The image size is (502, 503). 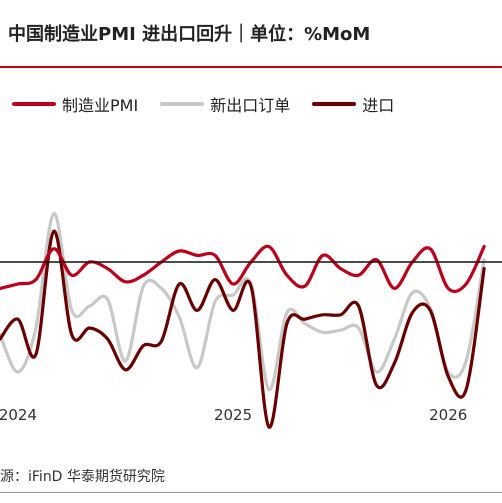 I want to click on legend-label-pmi: 制造业PMI, so click(x=100, y=105).